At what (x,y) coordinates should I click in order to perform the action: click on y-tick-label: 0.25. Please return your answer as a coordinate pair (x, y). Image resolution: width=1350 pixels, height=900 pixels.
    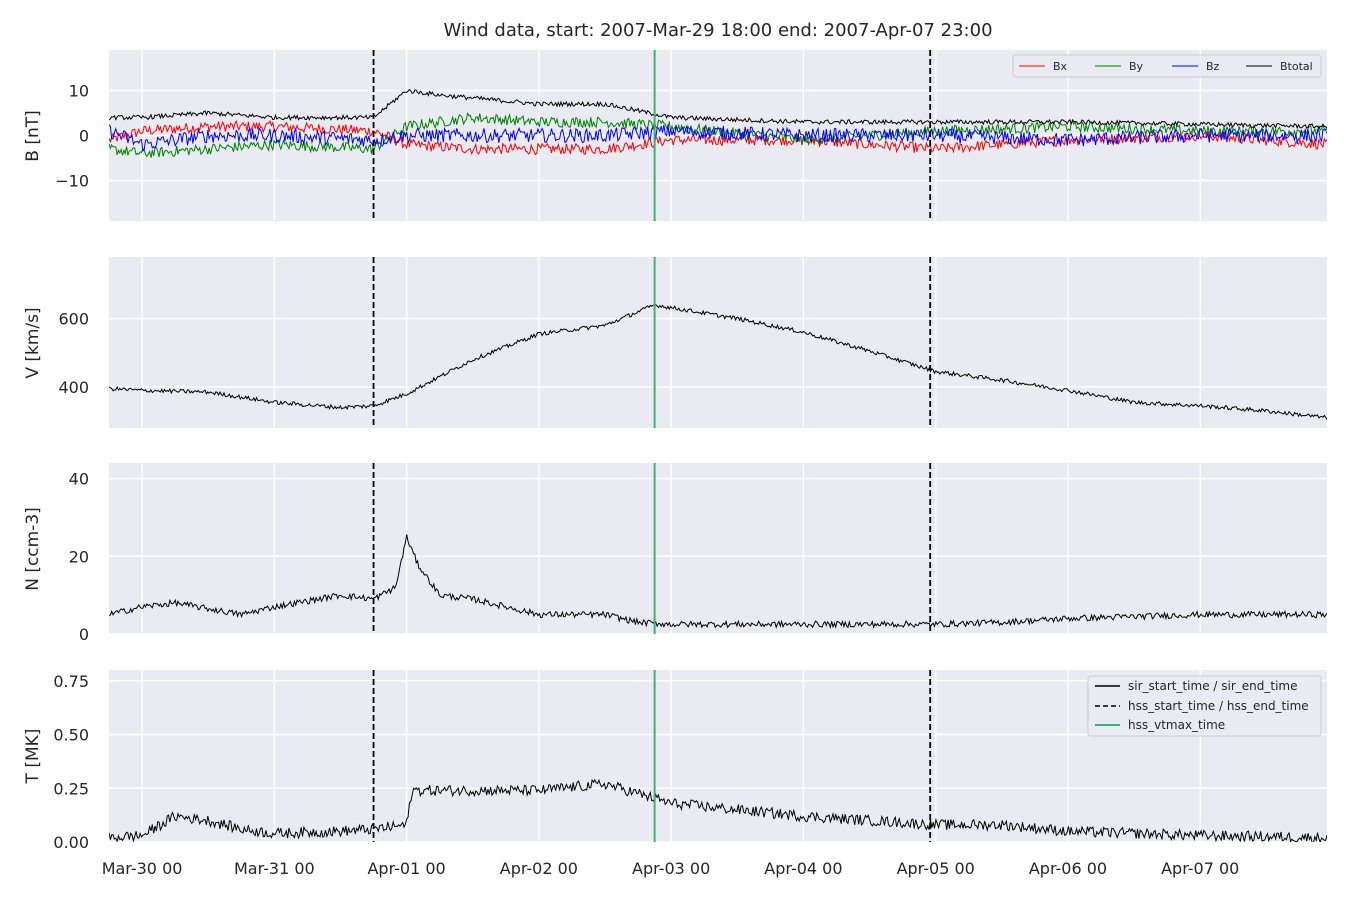
    Looking at the image, I should click on (71, 788).